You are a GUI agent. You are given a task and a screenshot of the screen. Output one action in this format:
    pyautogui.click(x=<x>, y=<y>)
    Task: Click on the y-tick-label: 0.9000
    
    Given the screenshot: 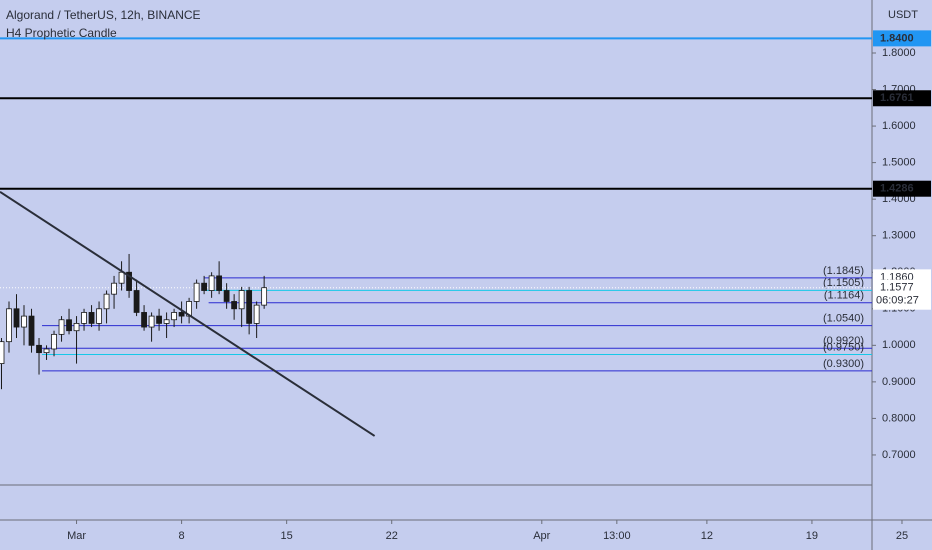 What is the action you would take?
    pyautogui.click(x=899, y=382)
    